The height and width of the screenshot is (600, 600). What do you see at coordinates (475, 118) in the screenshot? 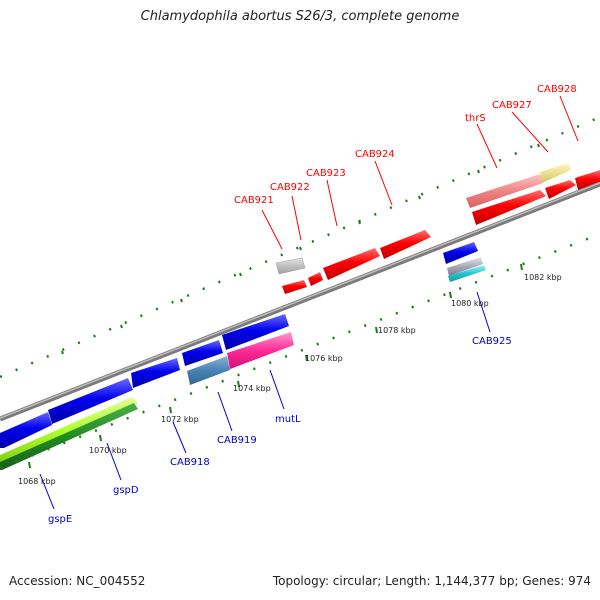
I see `gene-label-thrs: thrS` at bounding box center [475, 118].